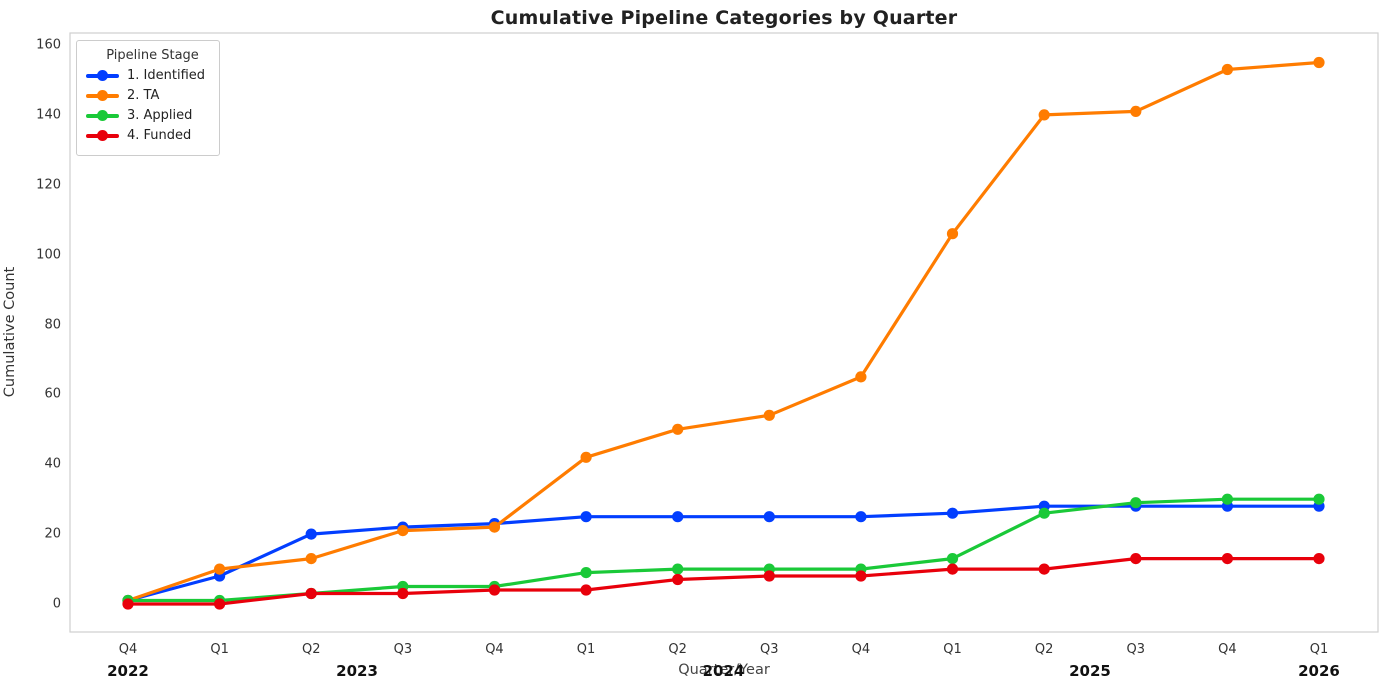  I want to click on xtick-Q4-2024: Q4, so click(861, 649).